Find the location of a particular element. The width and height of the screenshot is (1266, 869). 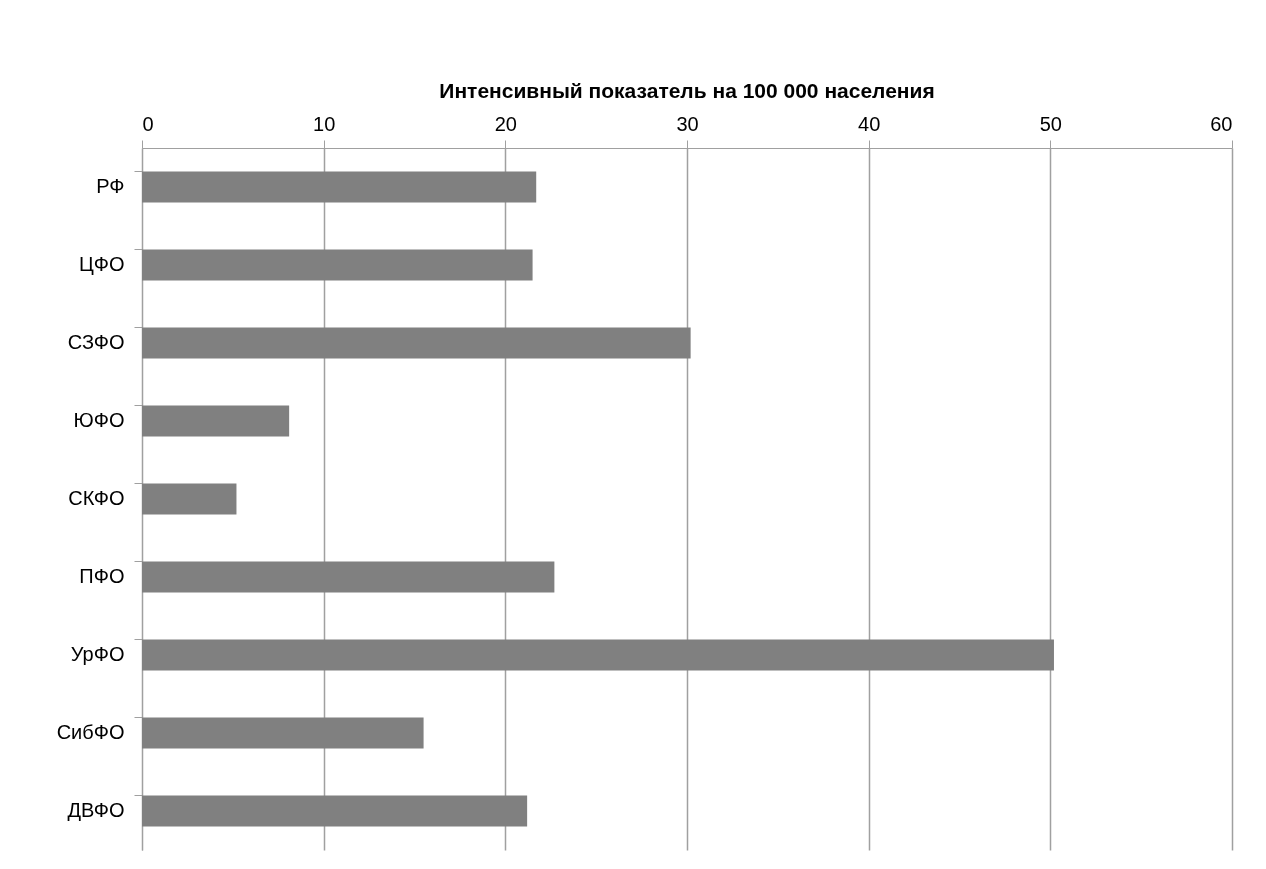

chart-title: Интенсивный показатель на 100 000 населения is located at coordinates (687, 90).